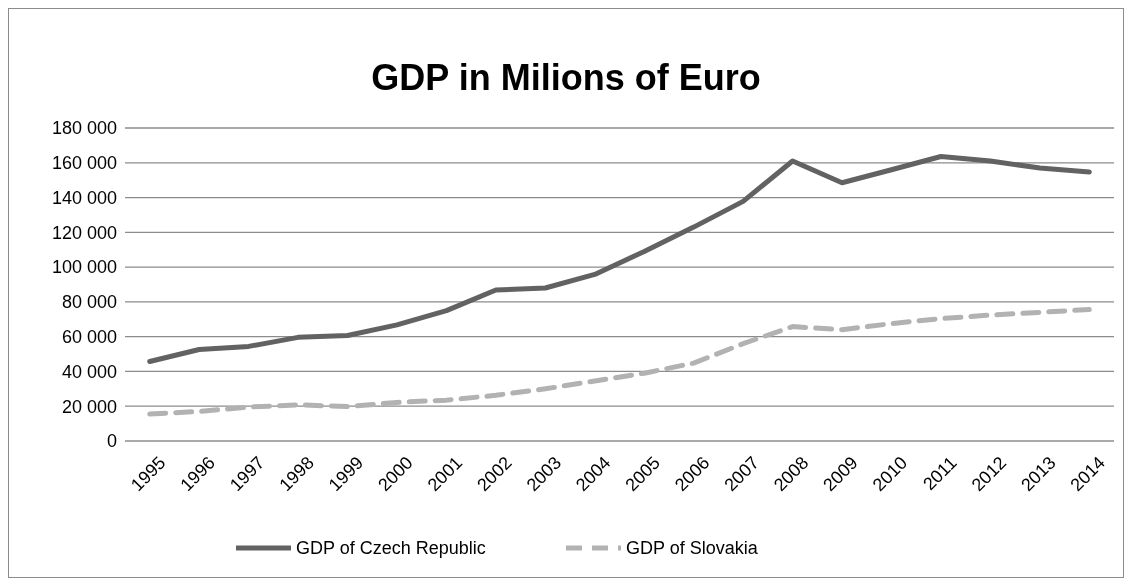  What do you see at coordinates (84, 197) in the screenshot?
I see `y-tick-label: 140 000` at bounding box center [84, 197].